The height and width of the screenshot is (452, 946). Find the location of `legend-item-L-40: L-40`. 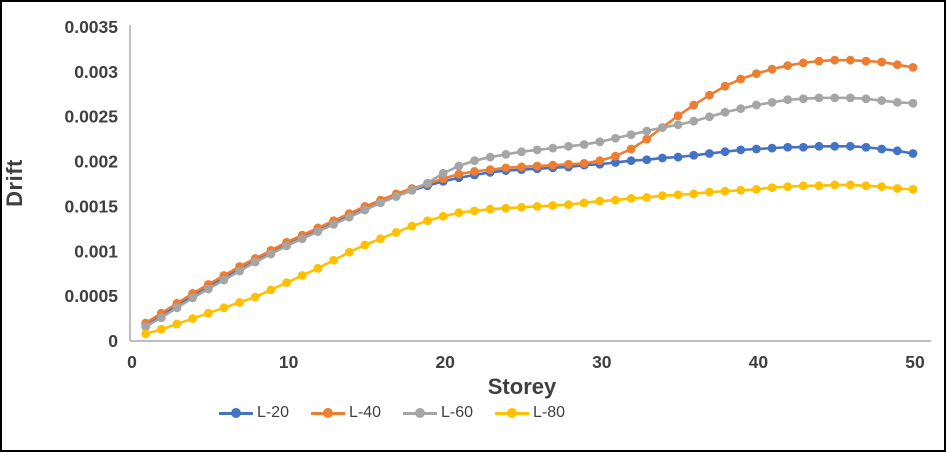

legend-item-L-40: L-40 is located at coordinates (345, 413).